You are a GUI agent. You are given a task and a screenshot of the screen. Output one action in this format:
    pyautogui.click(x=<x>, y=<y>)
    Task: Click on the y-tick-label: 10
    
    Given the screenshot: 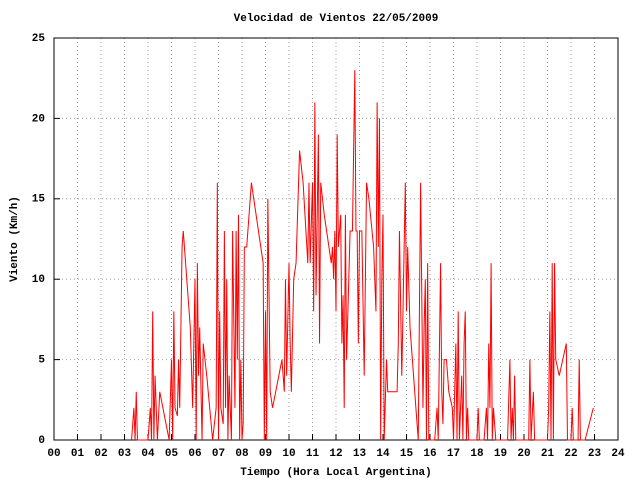 What is the action you would take?
    pyautogui.click(x=38, y=280)
    